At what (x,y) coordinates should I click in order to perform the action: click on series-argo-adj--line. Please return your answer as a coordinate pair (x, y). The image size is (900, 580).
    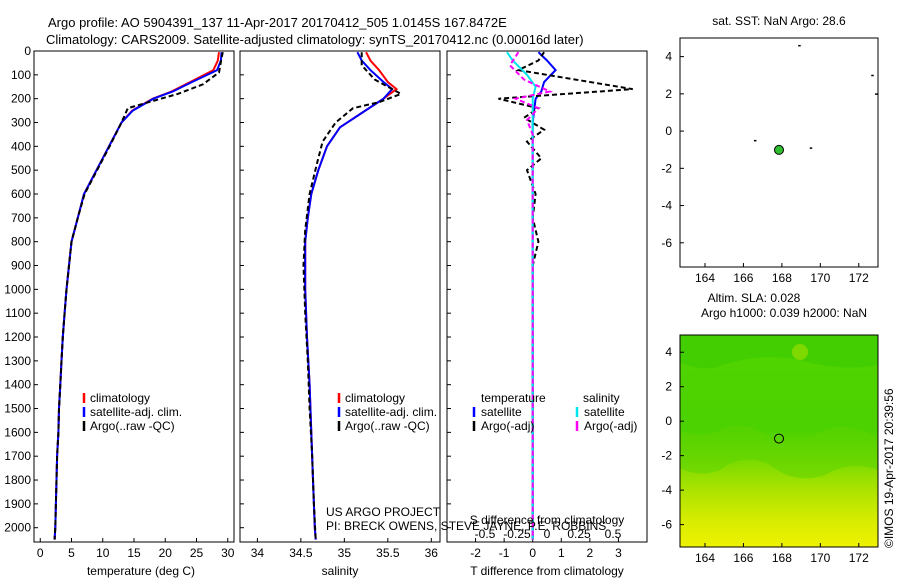
    Looking at the image, I should click on (531, 295).